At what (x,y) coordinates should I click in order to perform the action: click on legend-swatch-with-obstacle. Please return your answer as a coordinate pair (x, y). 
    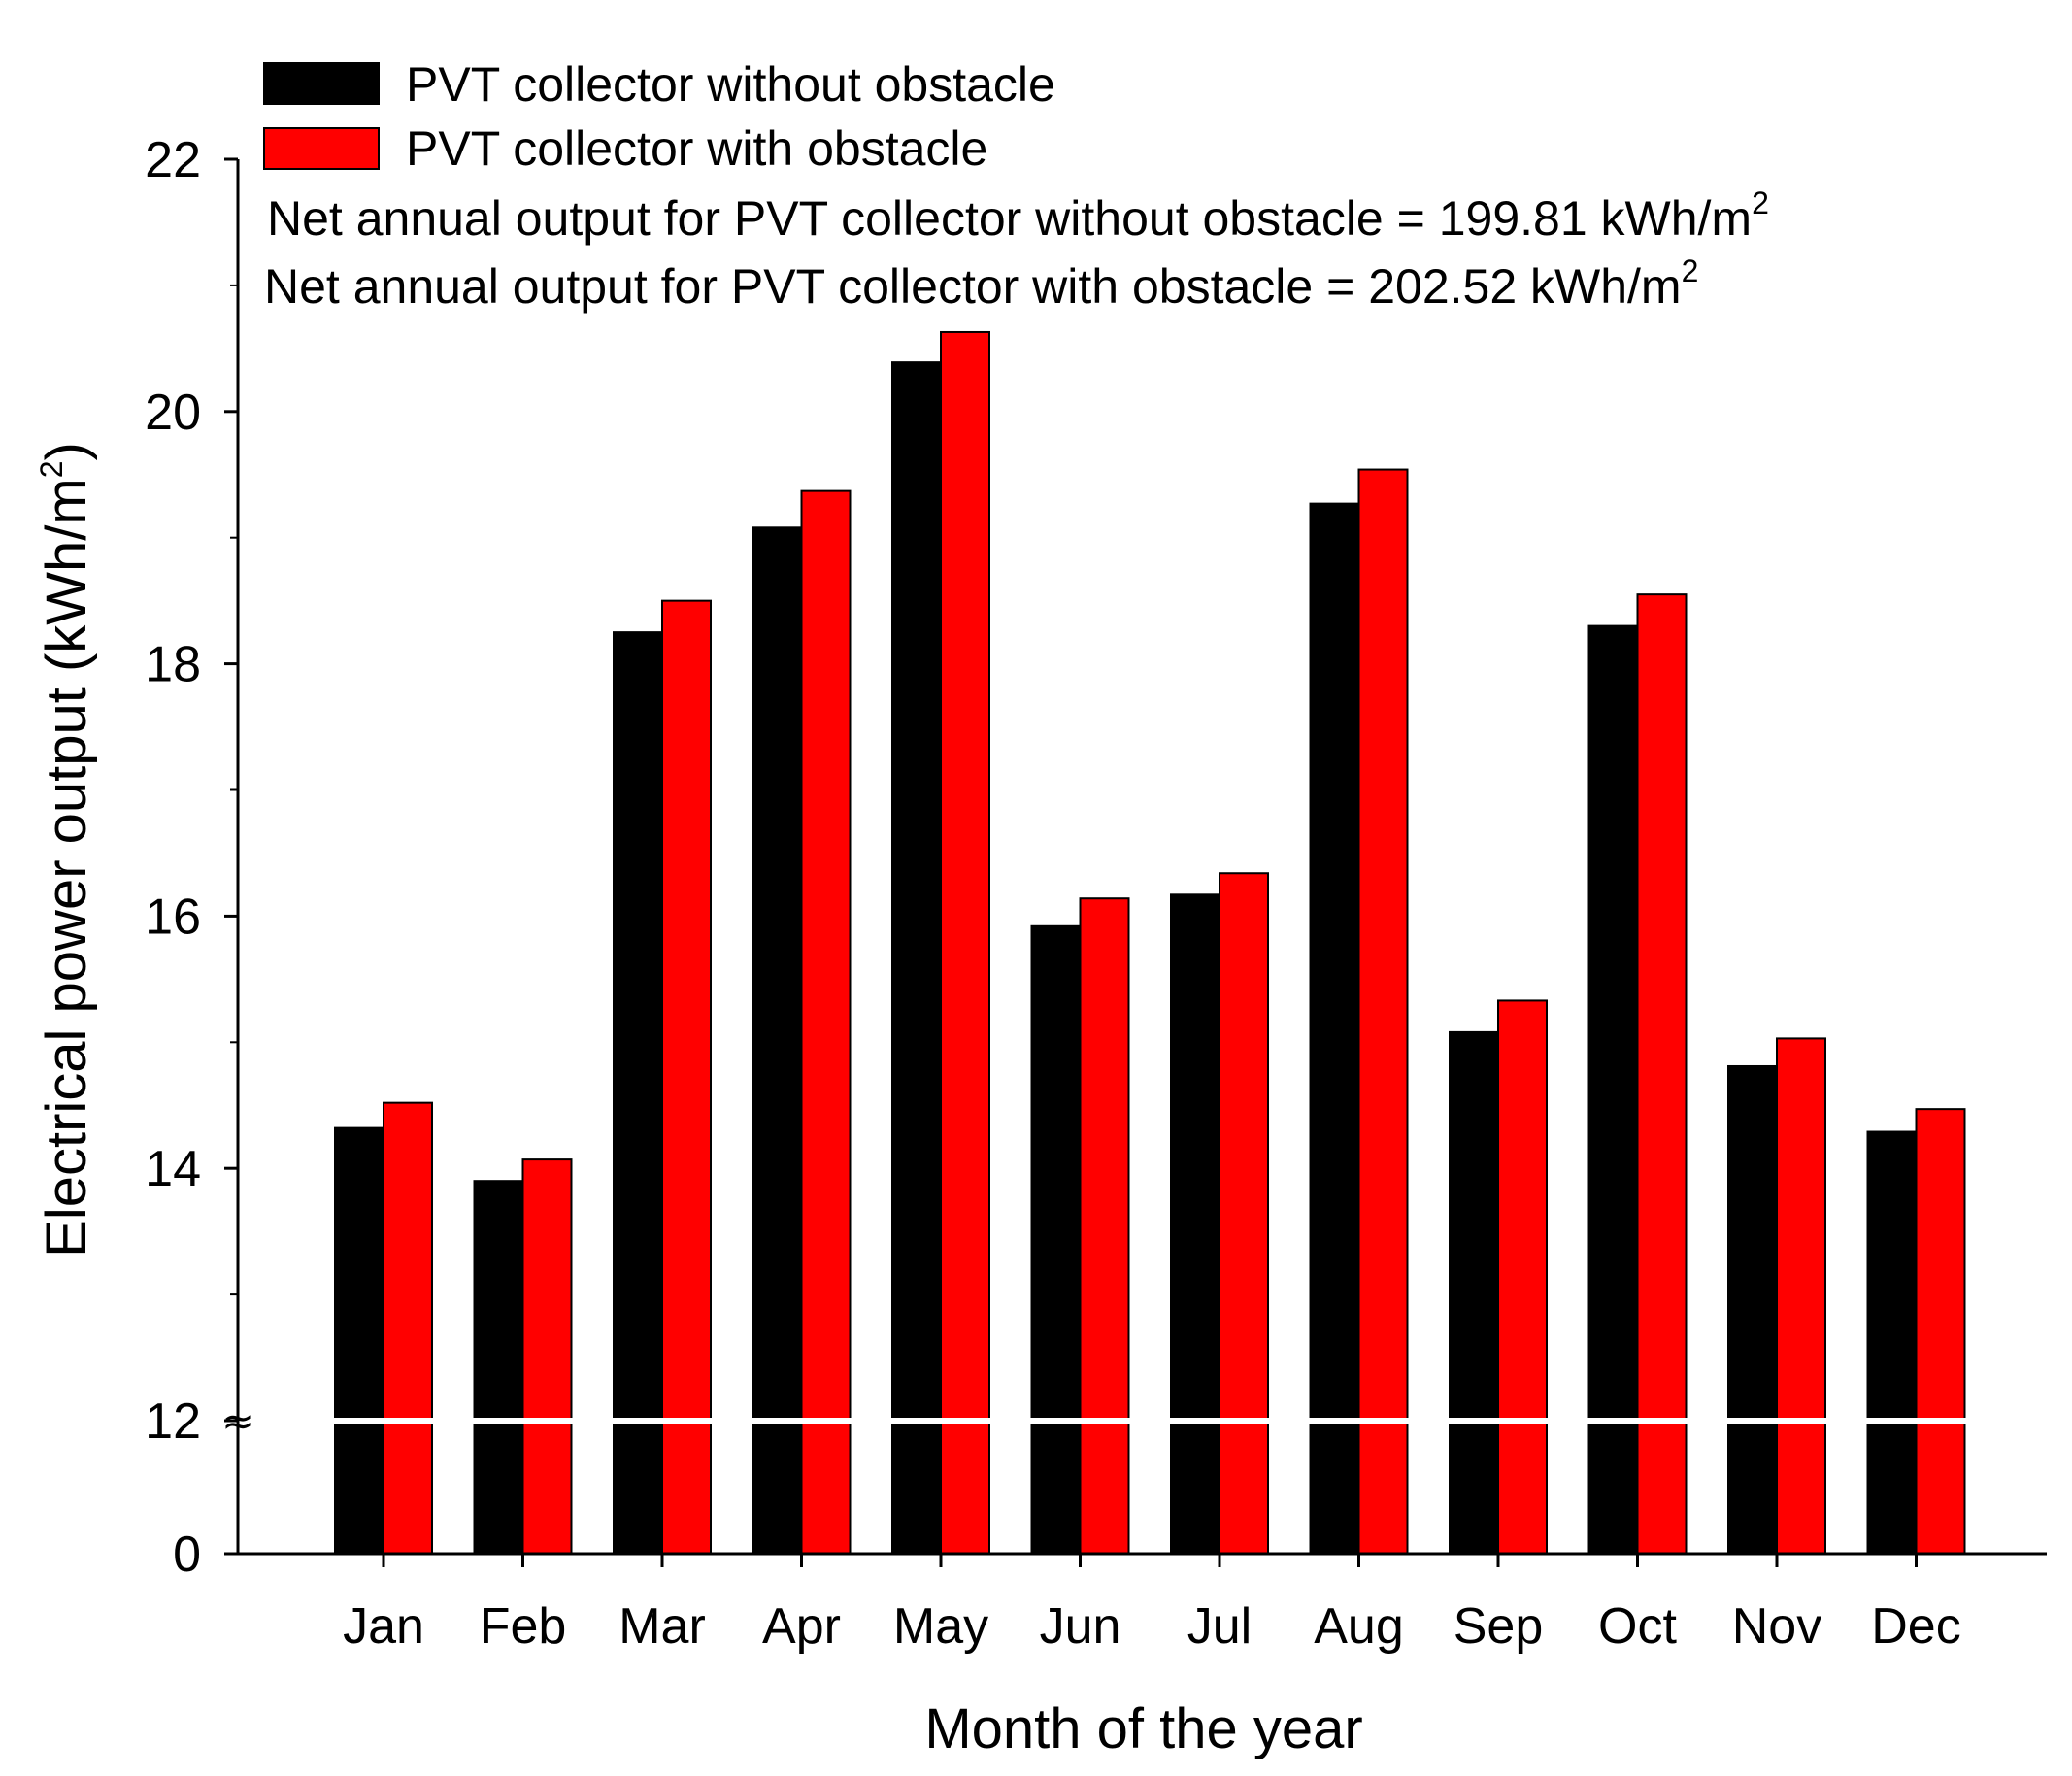
    Looking at the image, I should click on (321, 148).